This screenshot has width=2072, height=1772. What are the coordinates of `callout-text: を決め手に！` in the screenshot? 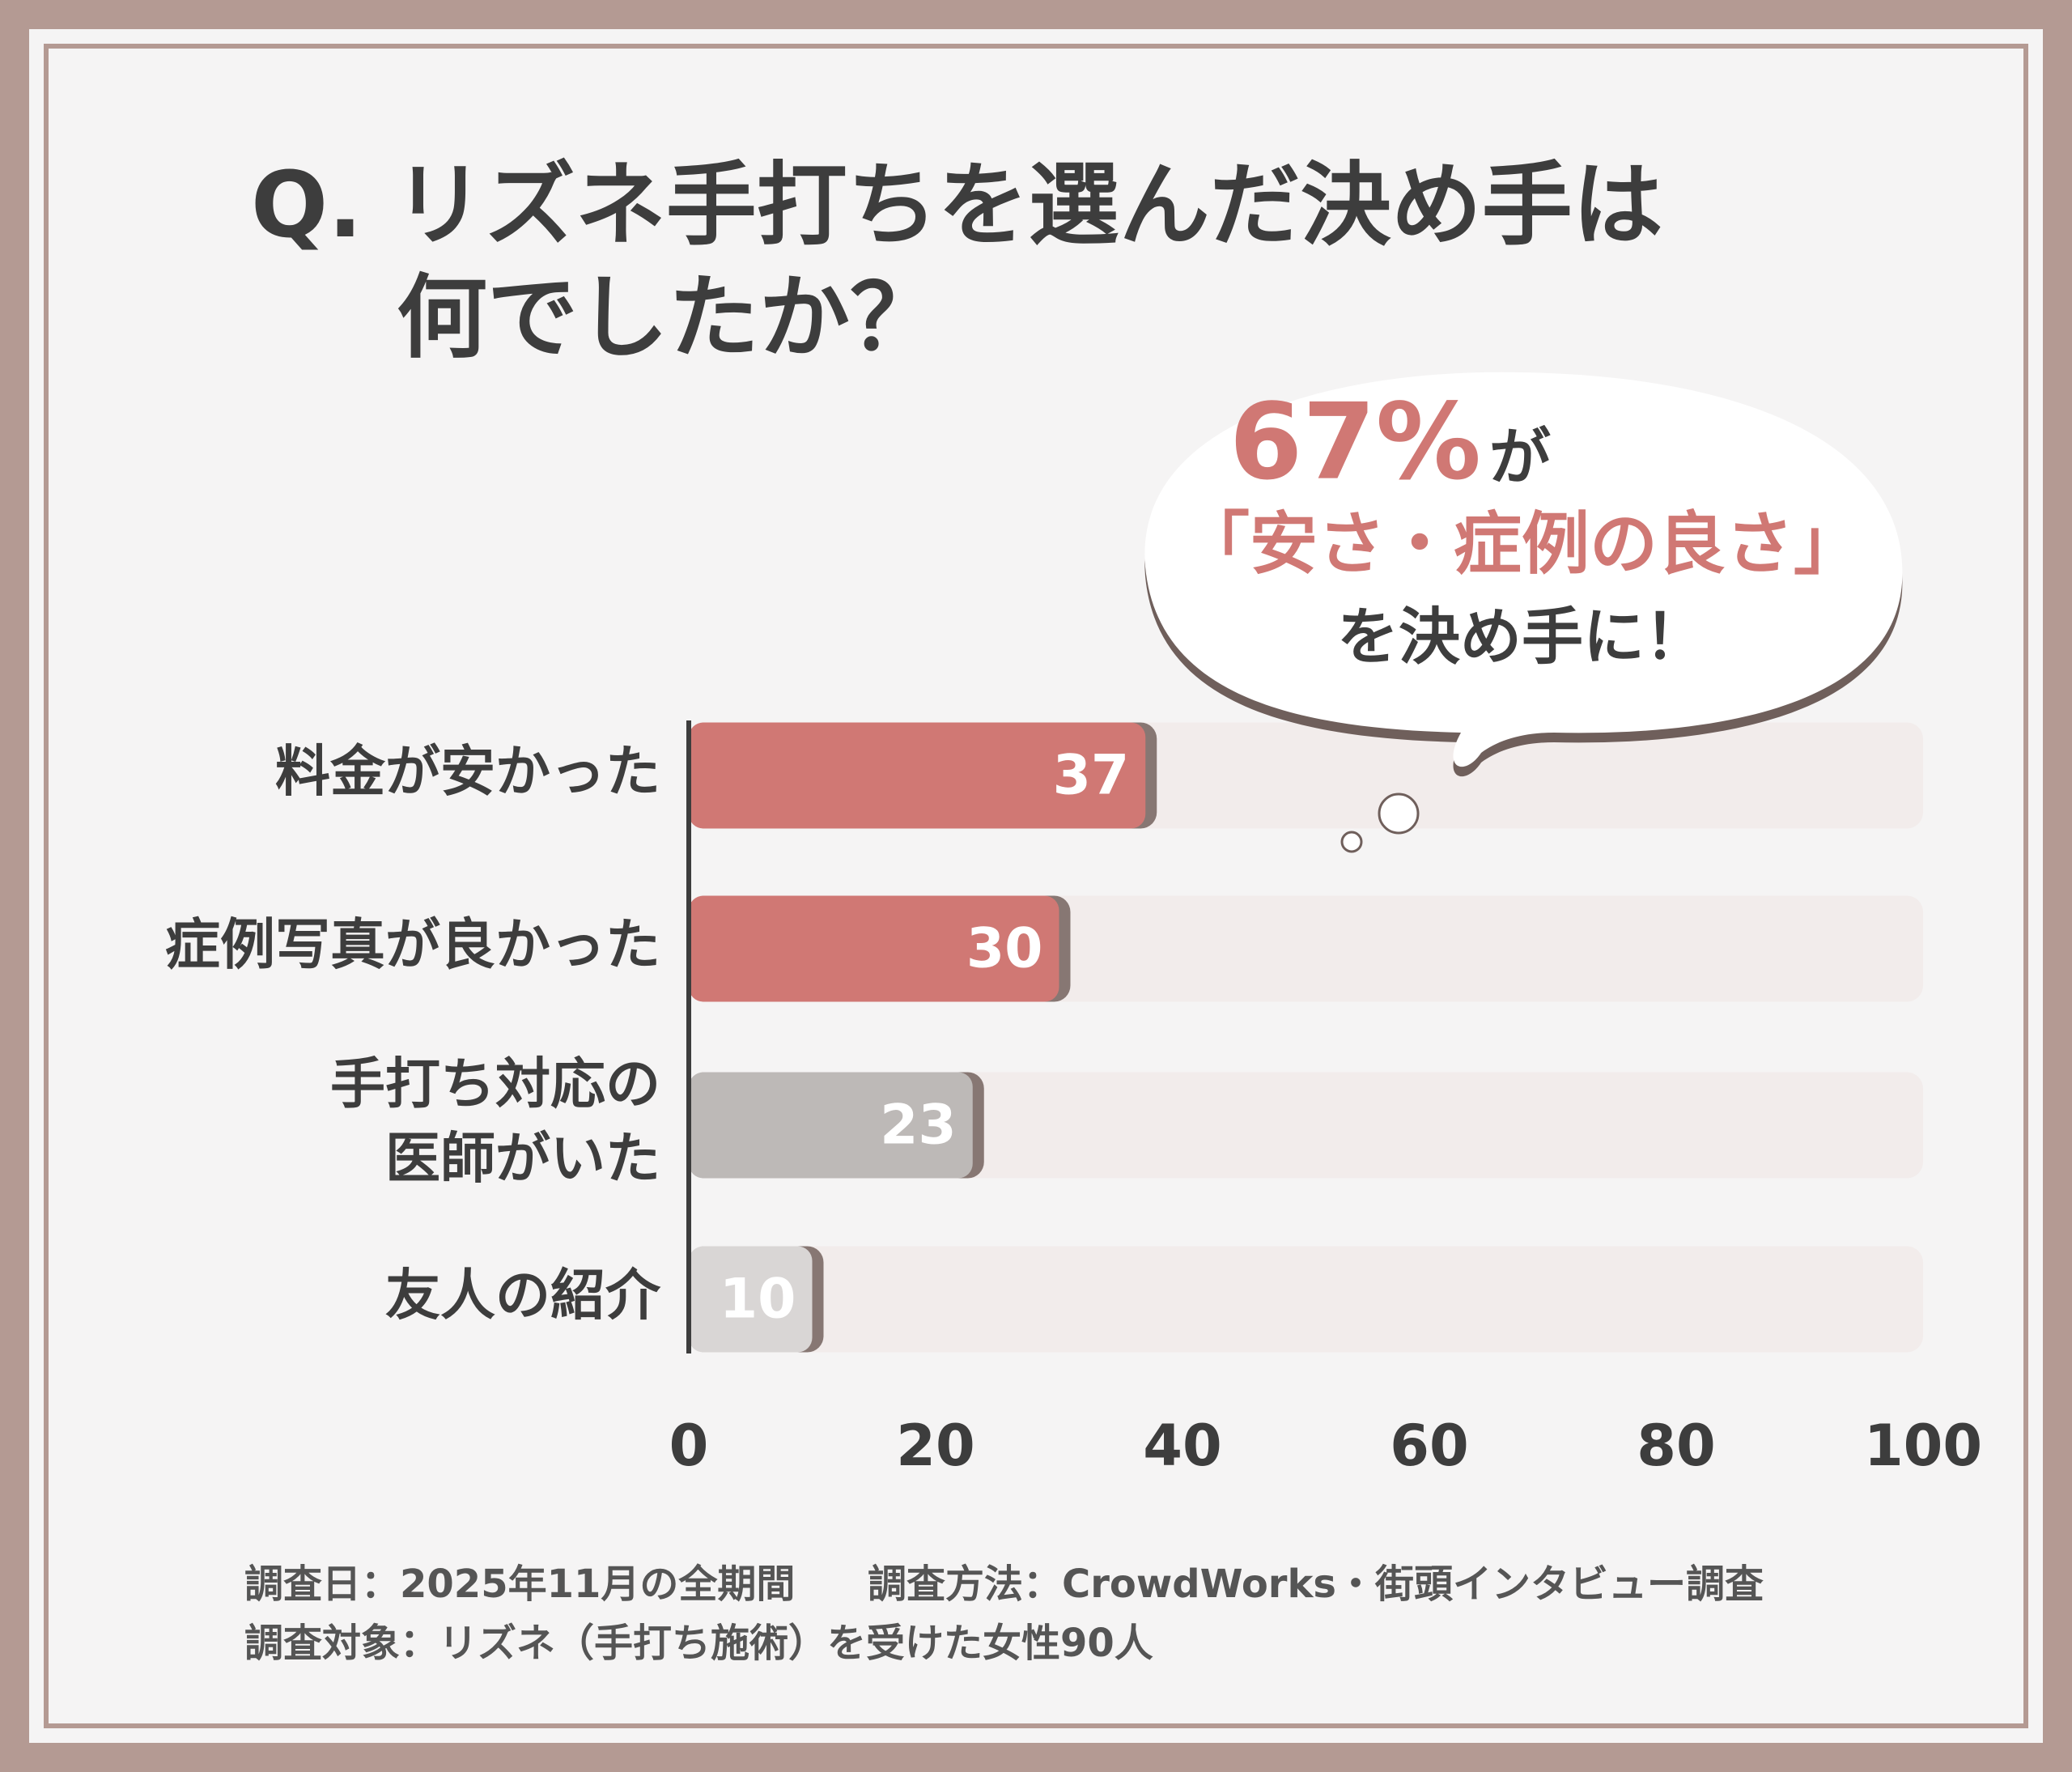 It's located at (1521, 637).